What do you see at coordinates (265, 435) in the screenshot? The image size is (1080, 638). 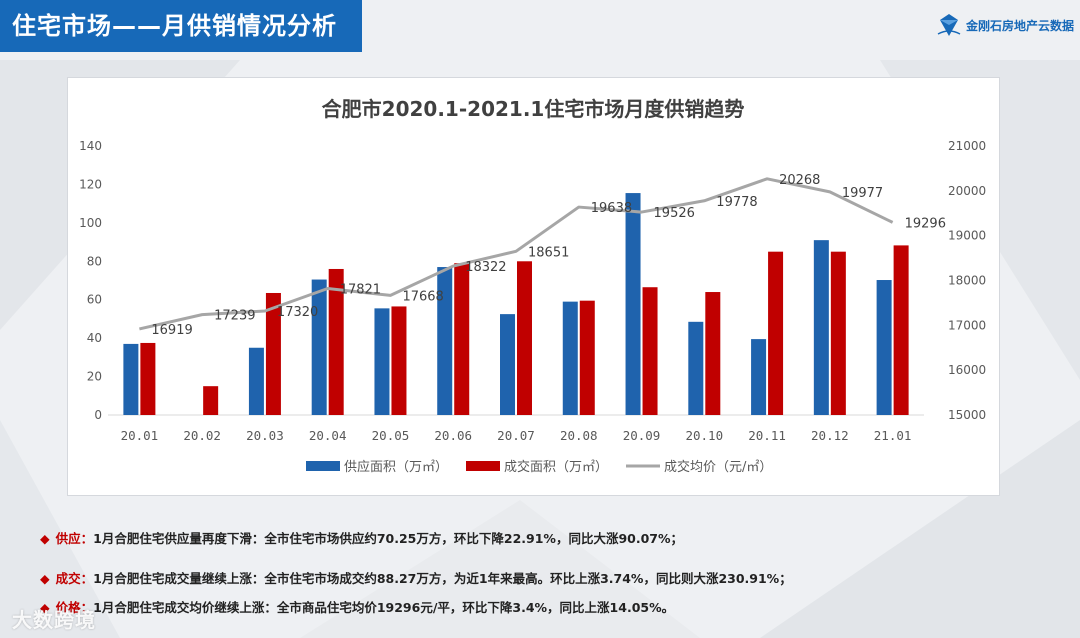 I see `x-tick-label: 20.03` at bounding box center [265, 435].